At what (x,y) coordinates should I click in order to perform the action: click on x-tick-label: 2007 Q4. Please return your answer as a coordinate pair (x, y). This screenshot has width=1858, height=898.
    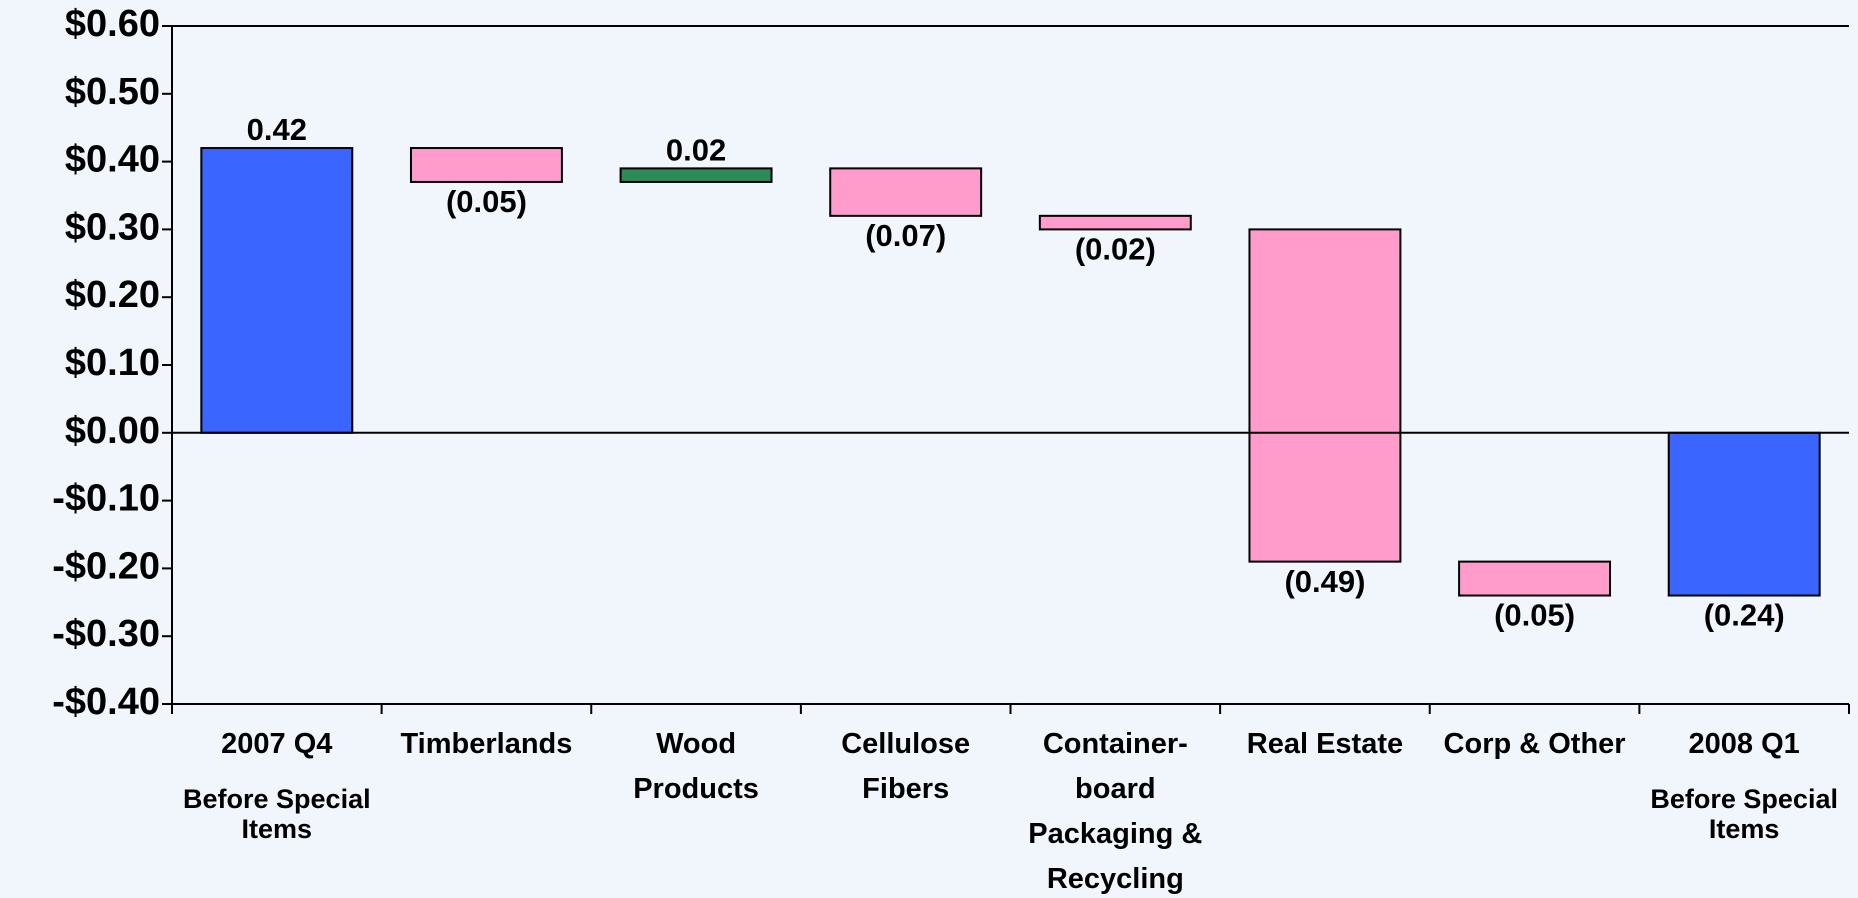
    Looking at the image, I should click on (276, 744).